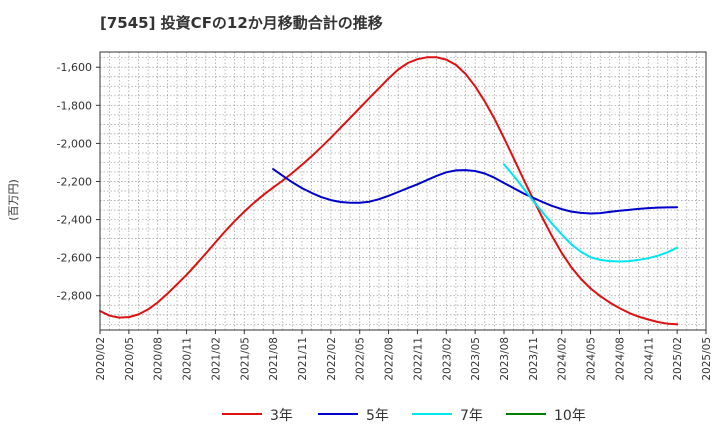 This screenshot has width=720, height=440. I want to click on legend-label: 10年, so click(570, 416).